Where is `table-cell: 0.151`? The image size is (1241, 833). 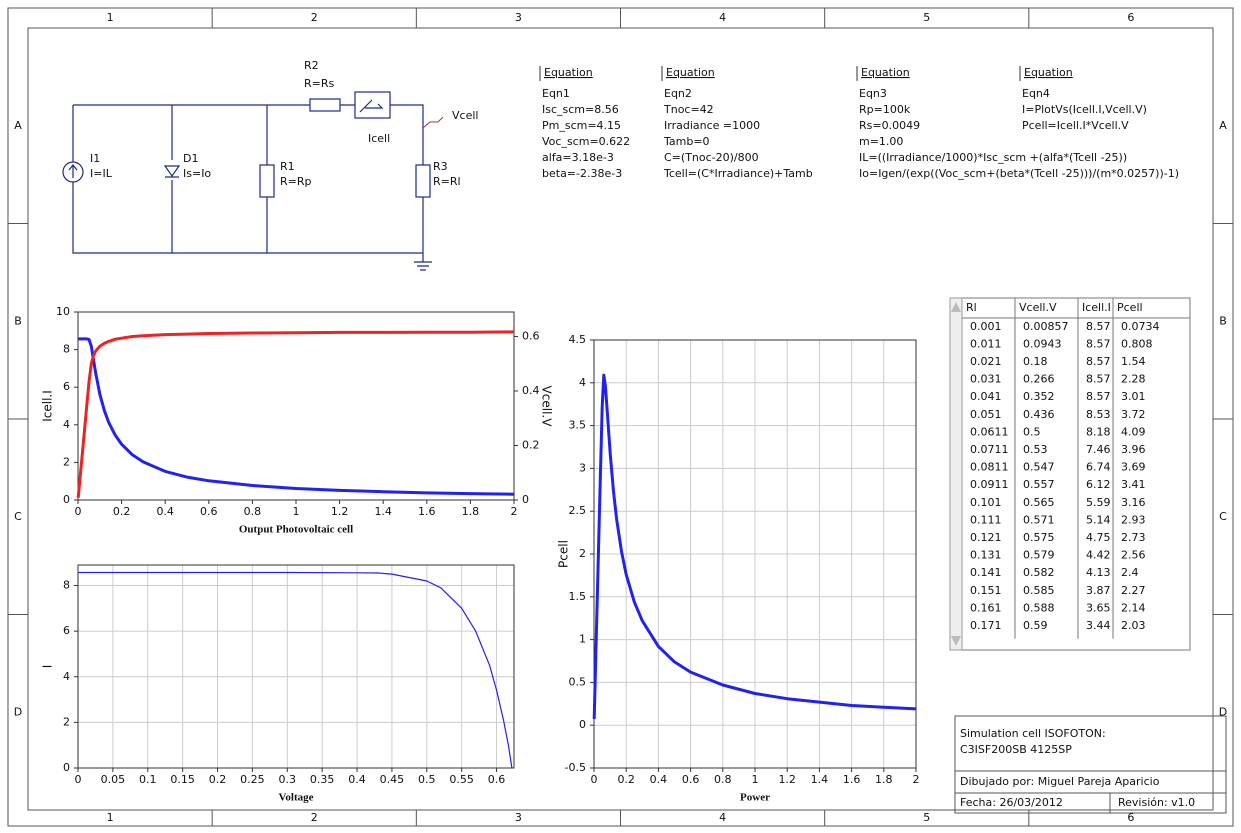
table-cell: 0.151 is located at coordinates (986, 590).